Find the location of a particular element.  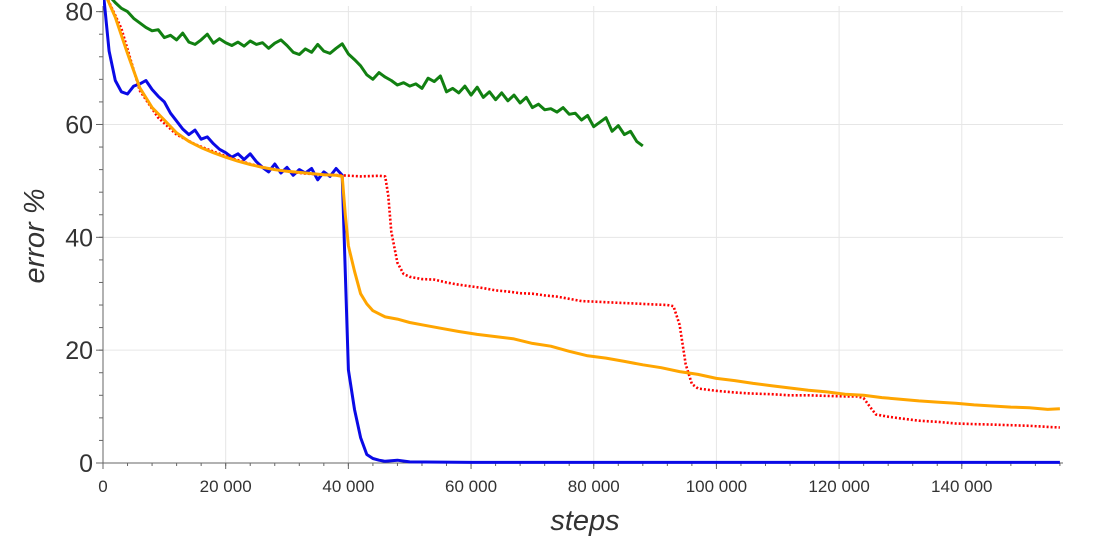

y-axis-title: error % is located at coordinates (35, 235).